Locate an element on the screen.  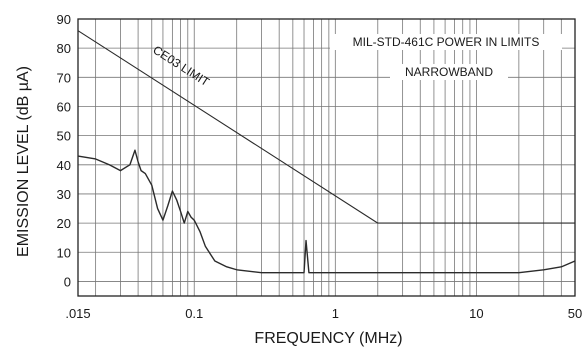
y-axis-title: EMISSION LEVEL (dB µA) is located at coordinates (23, 161).